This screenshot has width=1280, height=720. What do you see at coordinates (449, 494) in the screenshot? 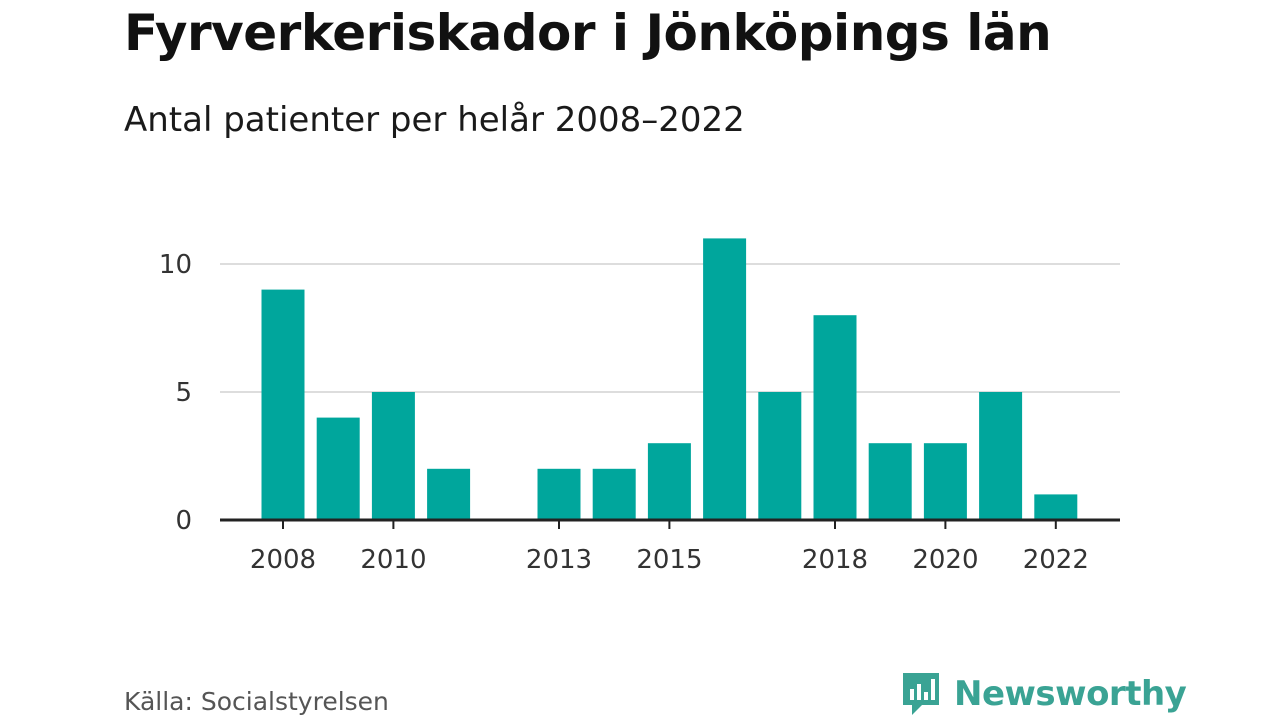
I see `bar-2011` at bounding box center [449, 494].